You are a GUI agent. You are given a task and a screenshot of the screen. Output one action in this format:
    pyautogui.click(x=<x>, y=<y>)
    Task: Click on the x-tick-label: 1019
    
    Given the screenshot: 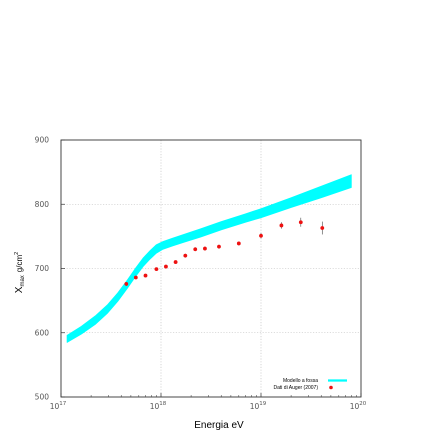 What is the action you would take?
    pyautogui.click(x=258, y=406)
    